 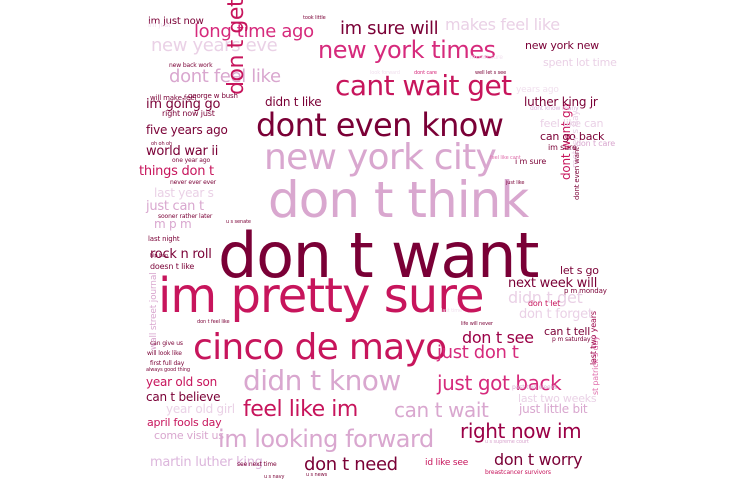 I want to click on cloud-word: don t get, so click(x=236, y=47).